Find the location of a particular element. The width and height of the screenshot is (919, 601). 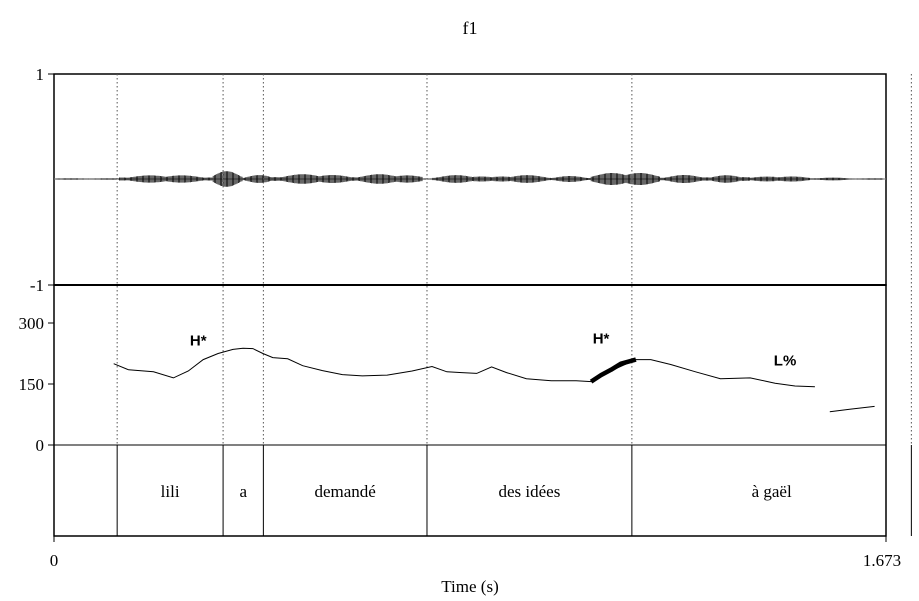

word-label: à gaël is located at coordinates (772, 491).